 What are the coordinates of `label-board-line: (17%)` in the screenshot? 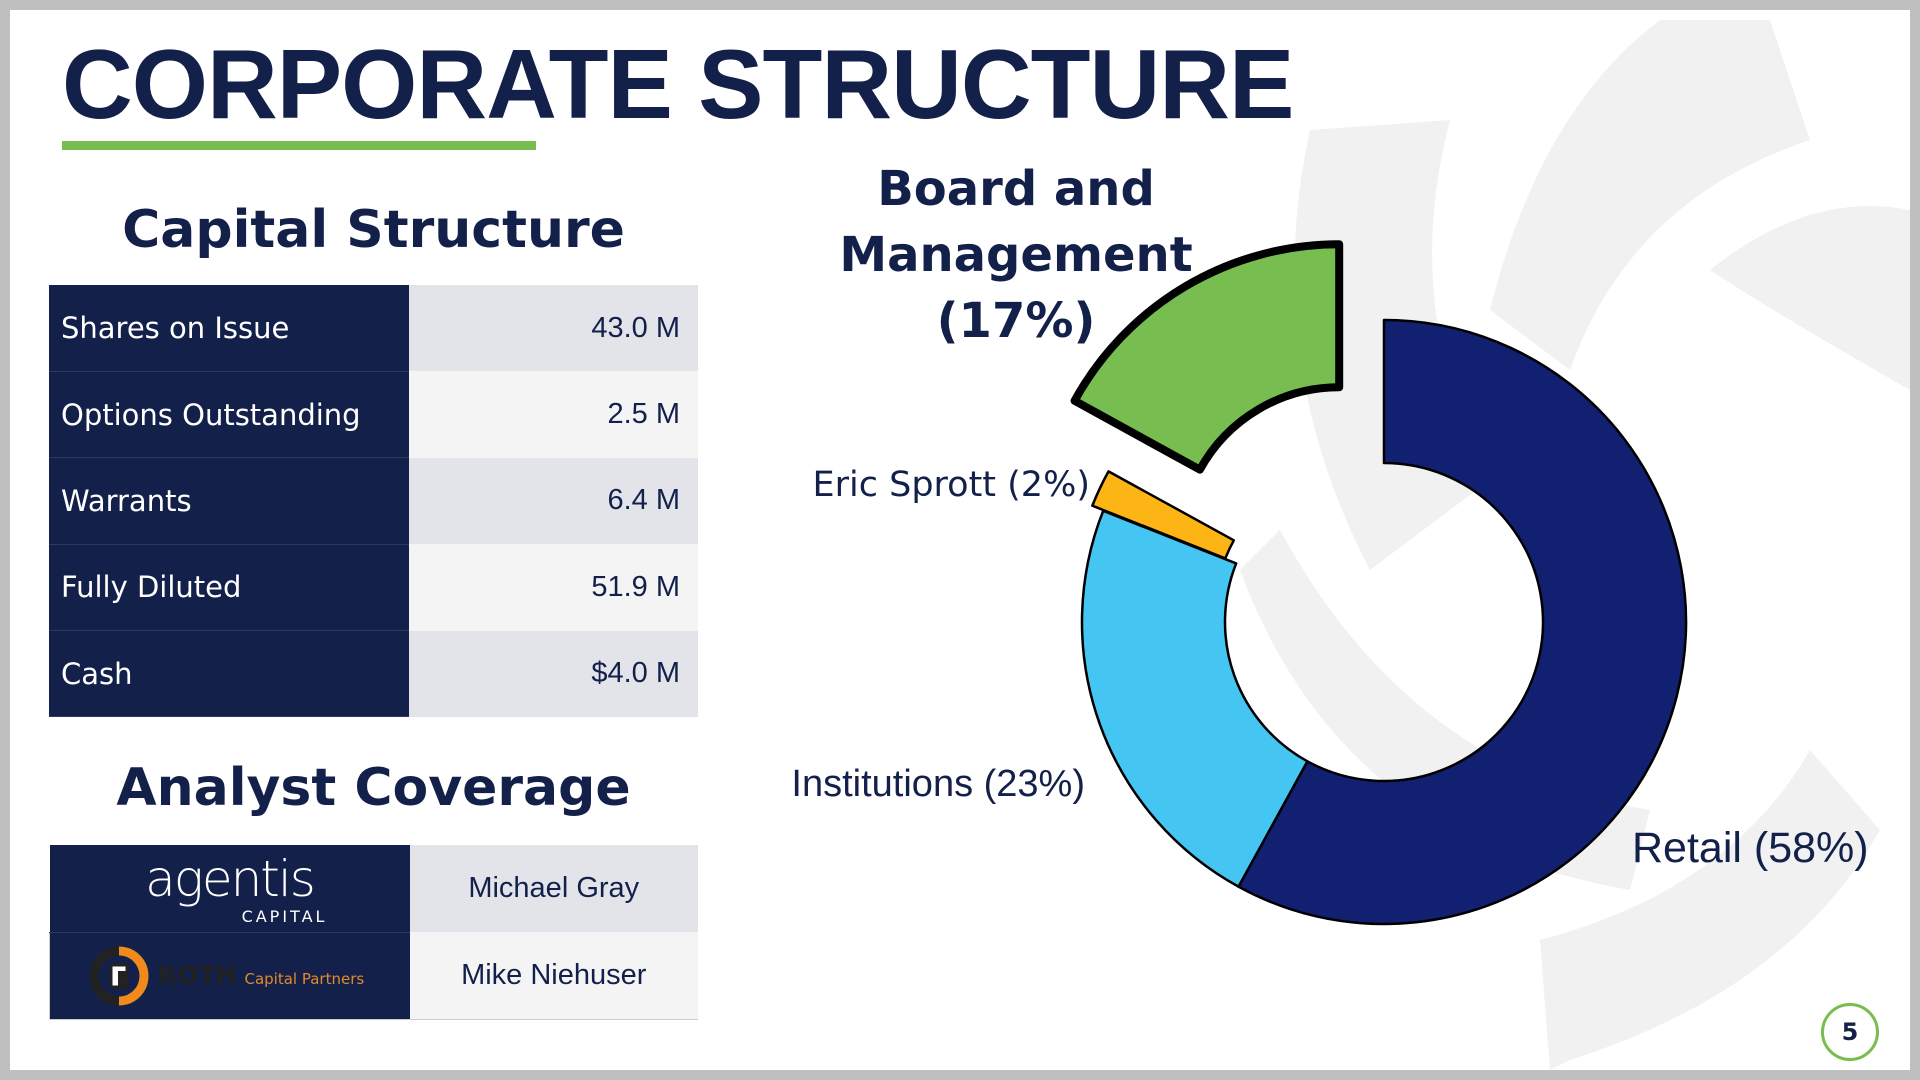 It's located at (1016, 321).